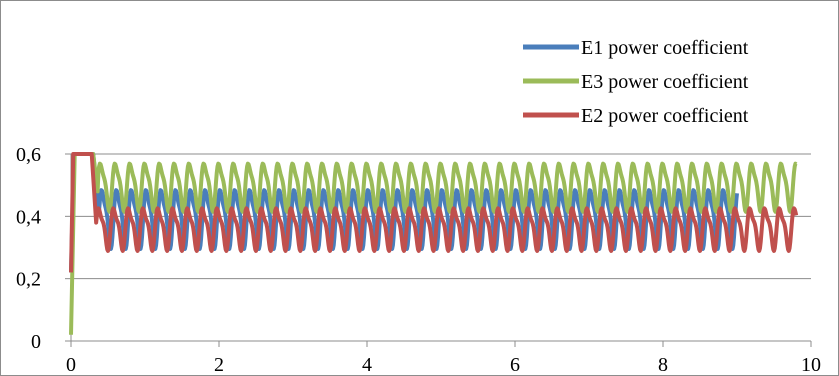 The image size is (839, 376). Describe the element at coordinates (36, 342) in the screenshot. I see `y-tick-label: 0` at that location.